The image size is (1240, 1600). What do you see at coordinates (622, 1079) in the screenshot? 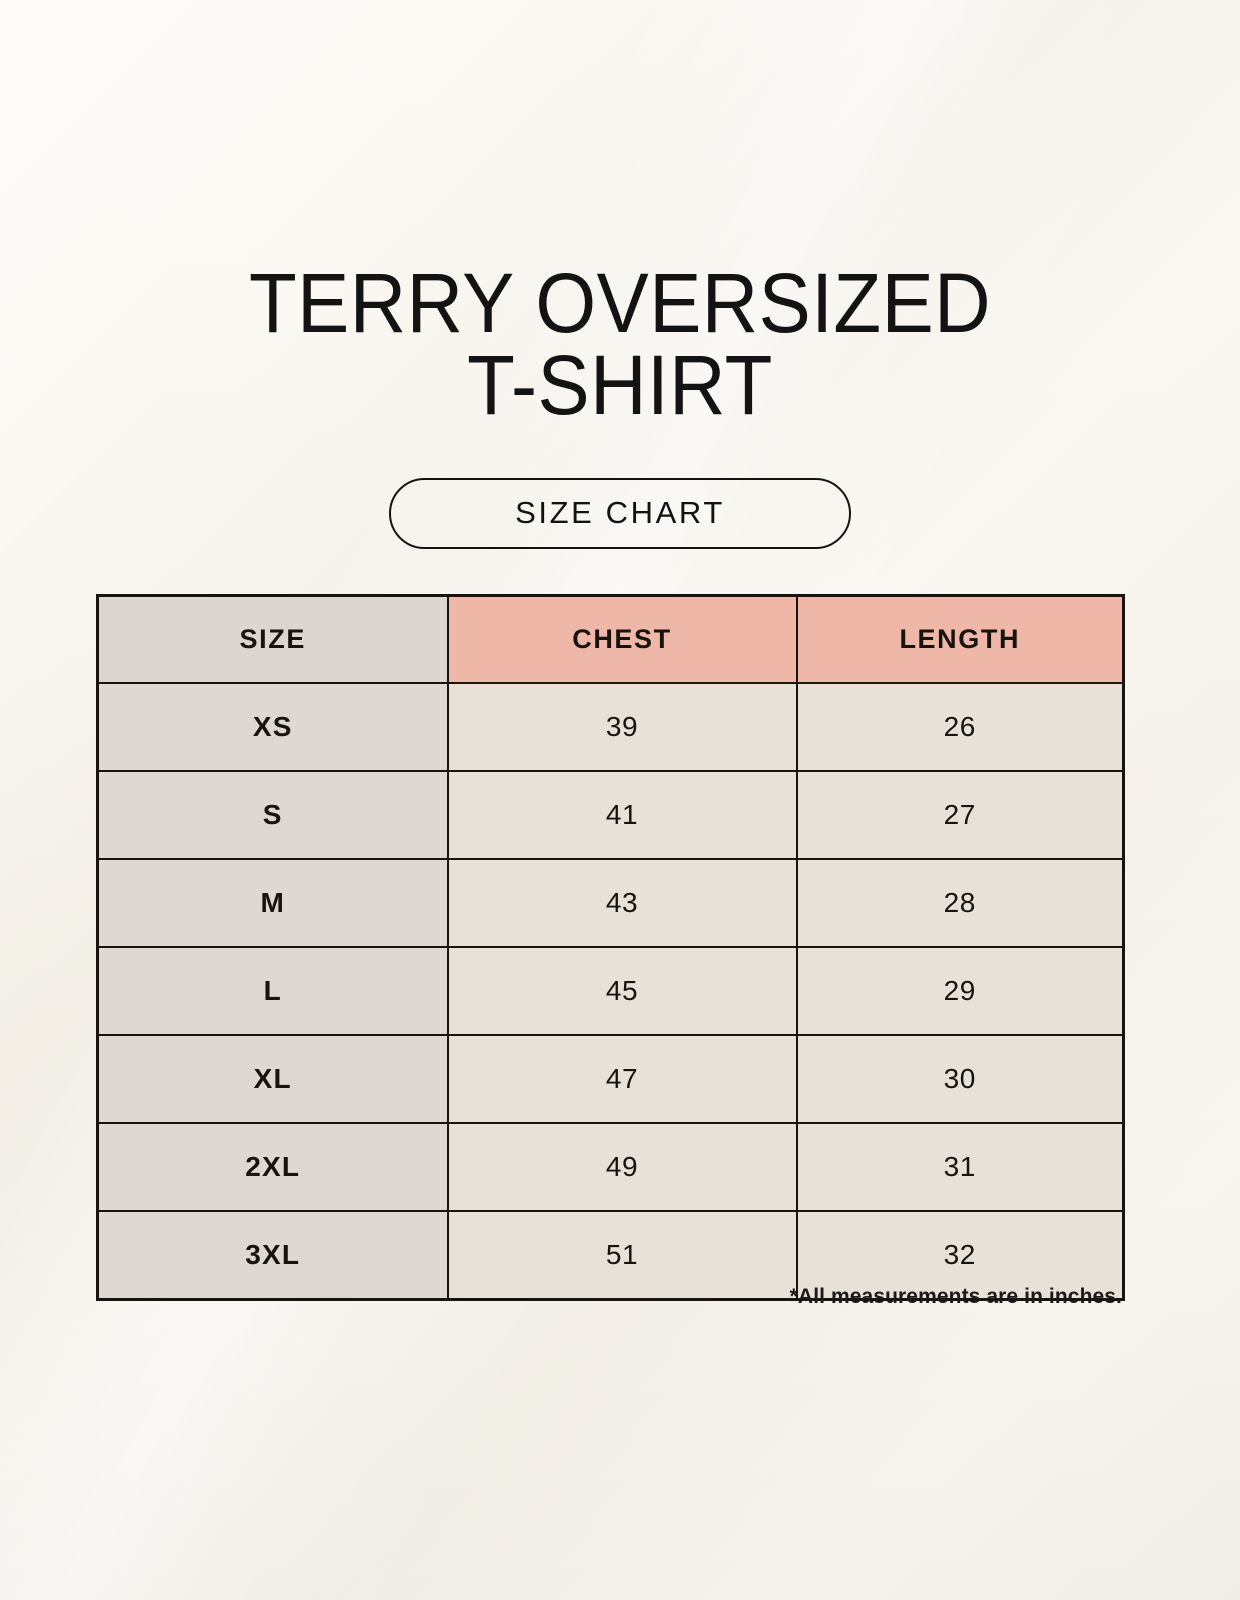
I see `cell-chest: 47` at bounding box center [622, 1079].